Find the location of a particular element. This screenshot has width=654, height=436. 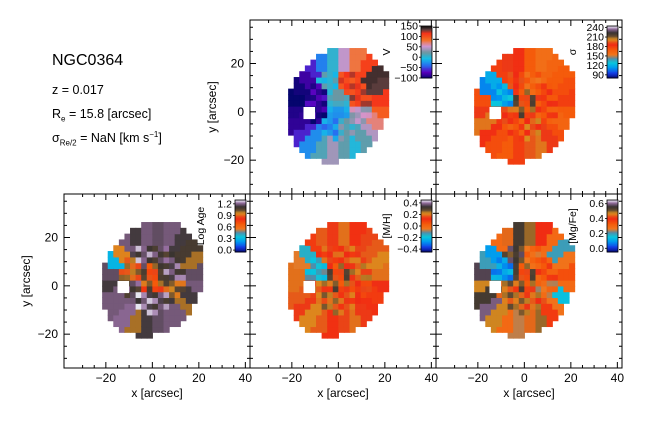

mgfe-mask is located at coordinates (495, 287).